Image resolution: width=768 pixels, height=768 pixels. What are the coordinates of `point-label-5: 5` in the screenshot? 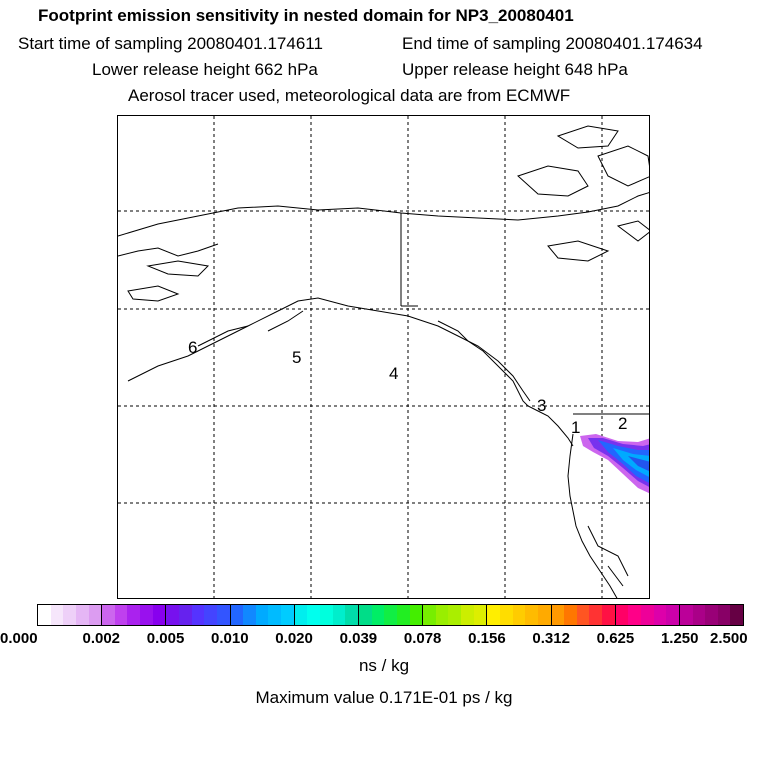 It's located at (297, 357).